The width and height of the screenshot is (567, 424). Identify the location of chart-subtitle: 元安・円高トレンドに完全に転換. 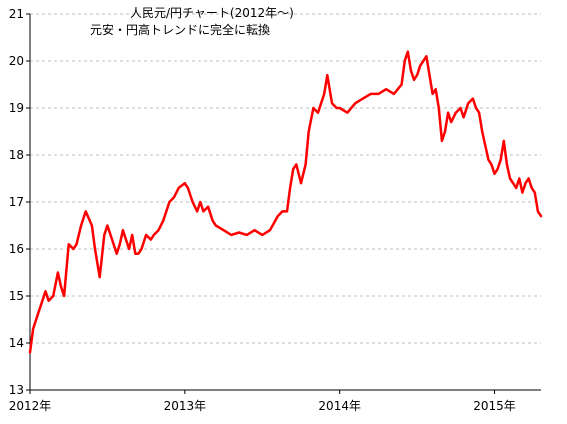
(180, 29).